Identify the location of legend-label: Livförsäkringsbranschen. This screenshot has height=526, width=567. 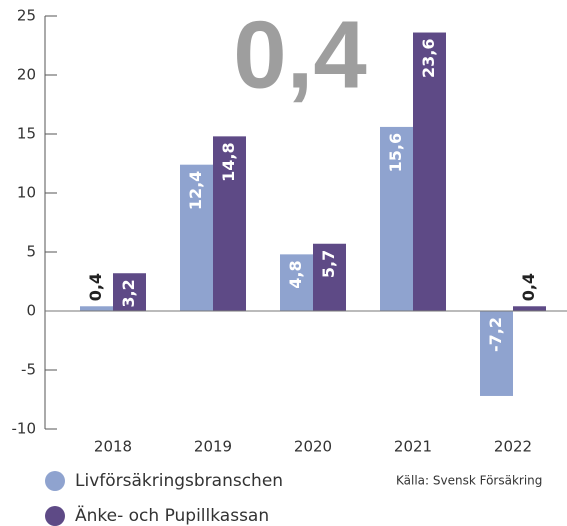
(179, 481).